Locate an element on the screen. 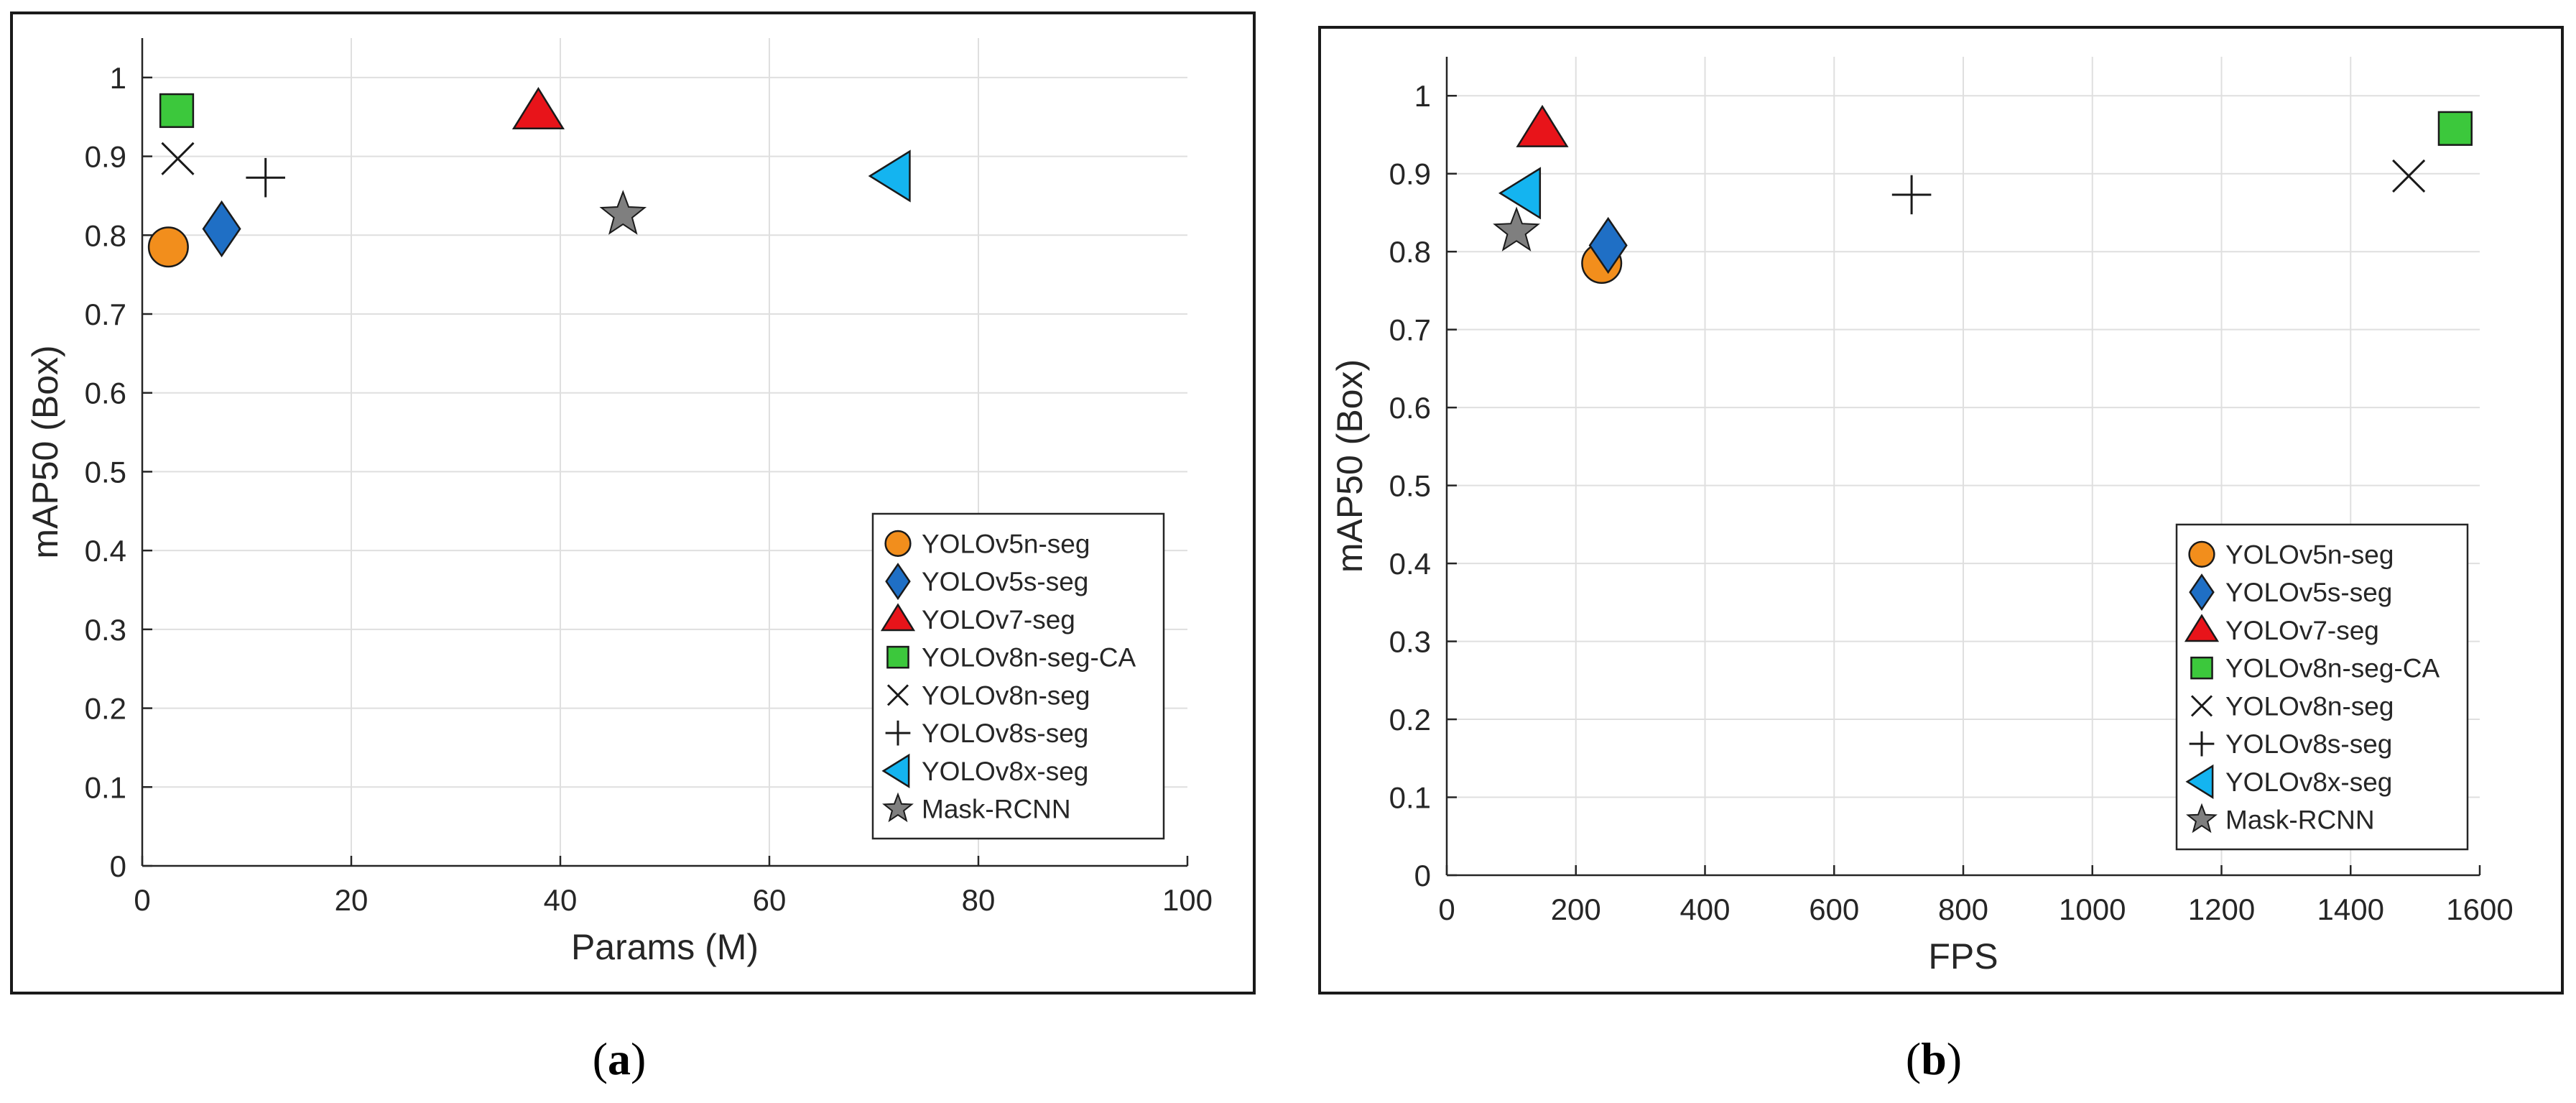 The width and height of the screenshot is (2576, 1103). panel-label-letter: b is located at coordinates (1934, 1058).